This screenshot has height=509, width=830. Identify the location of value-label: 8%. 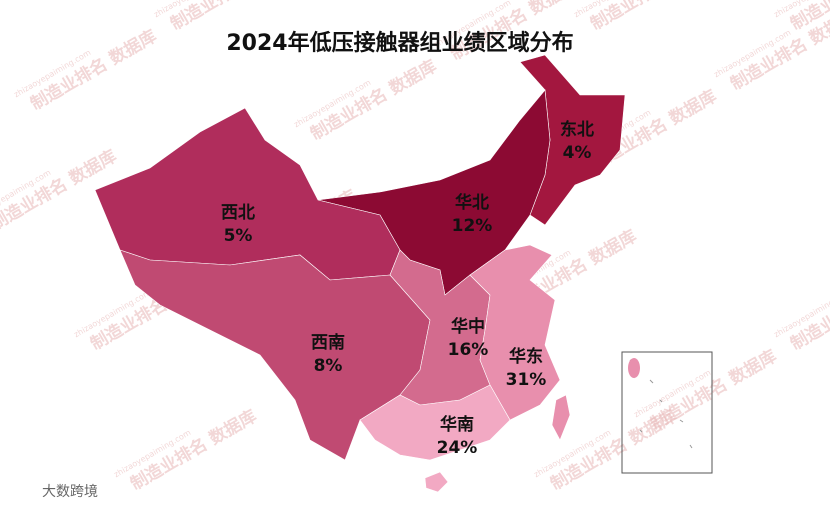
(328, 366).